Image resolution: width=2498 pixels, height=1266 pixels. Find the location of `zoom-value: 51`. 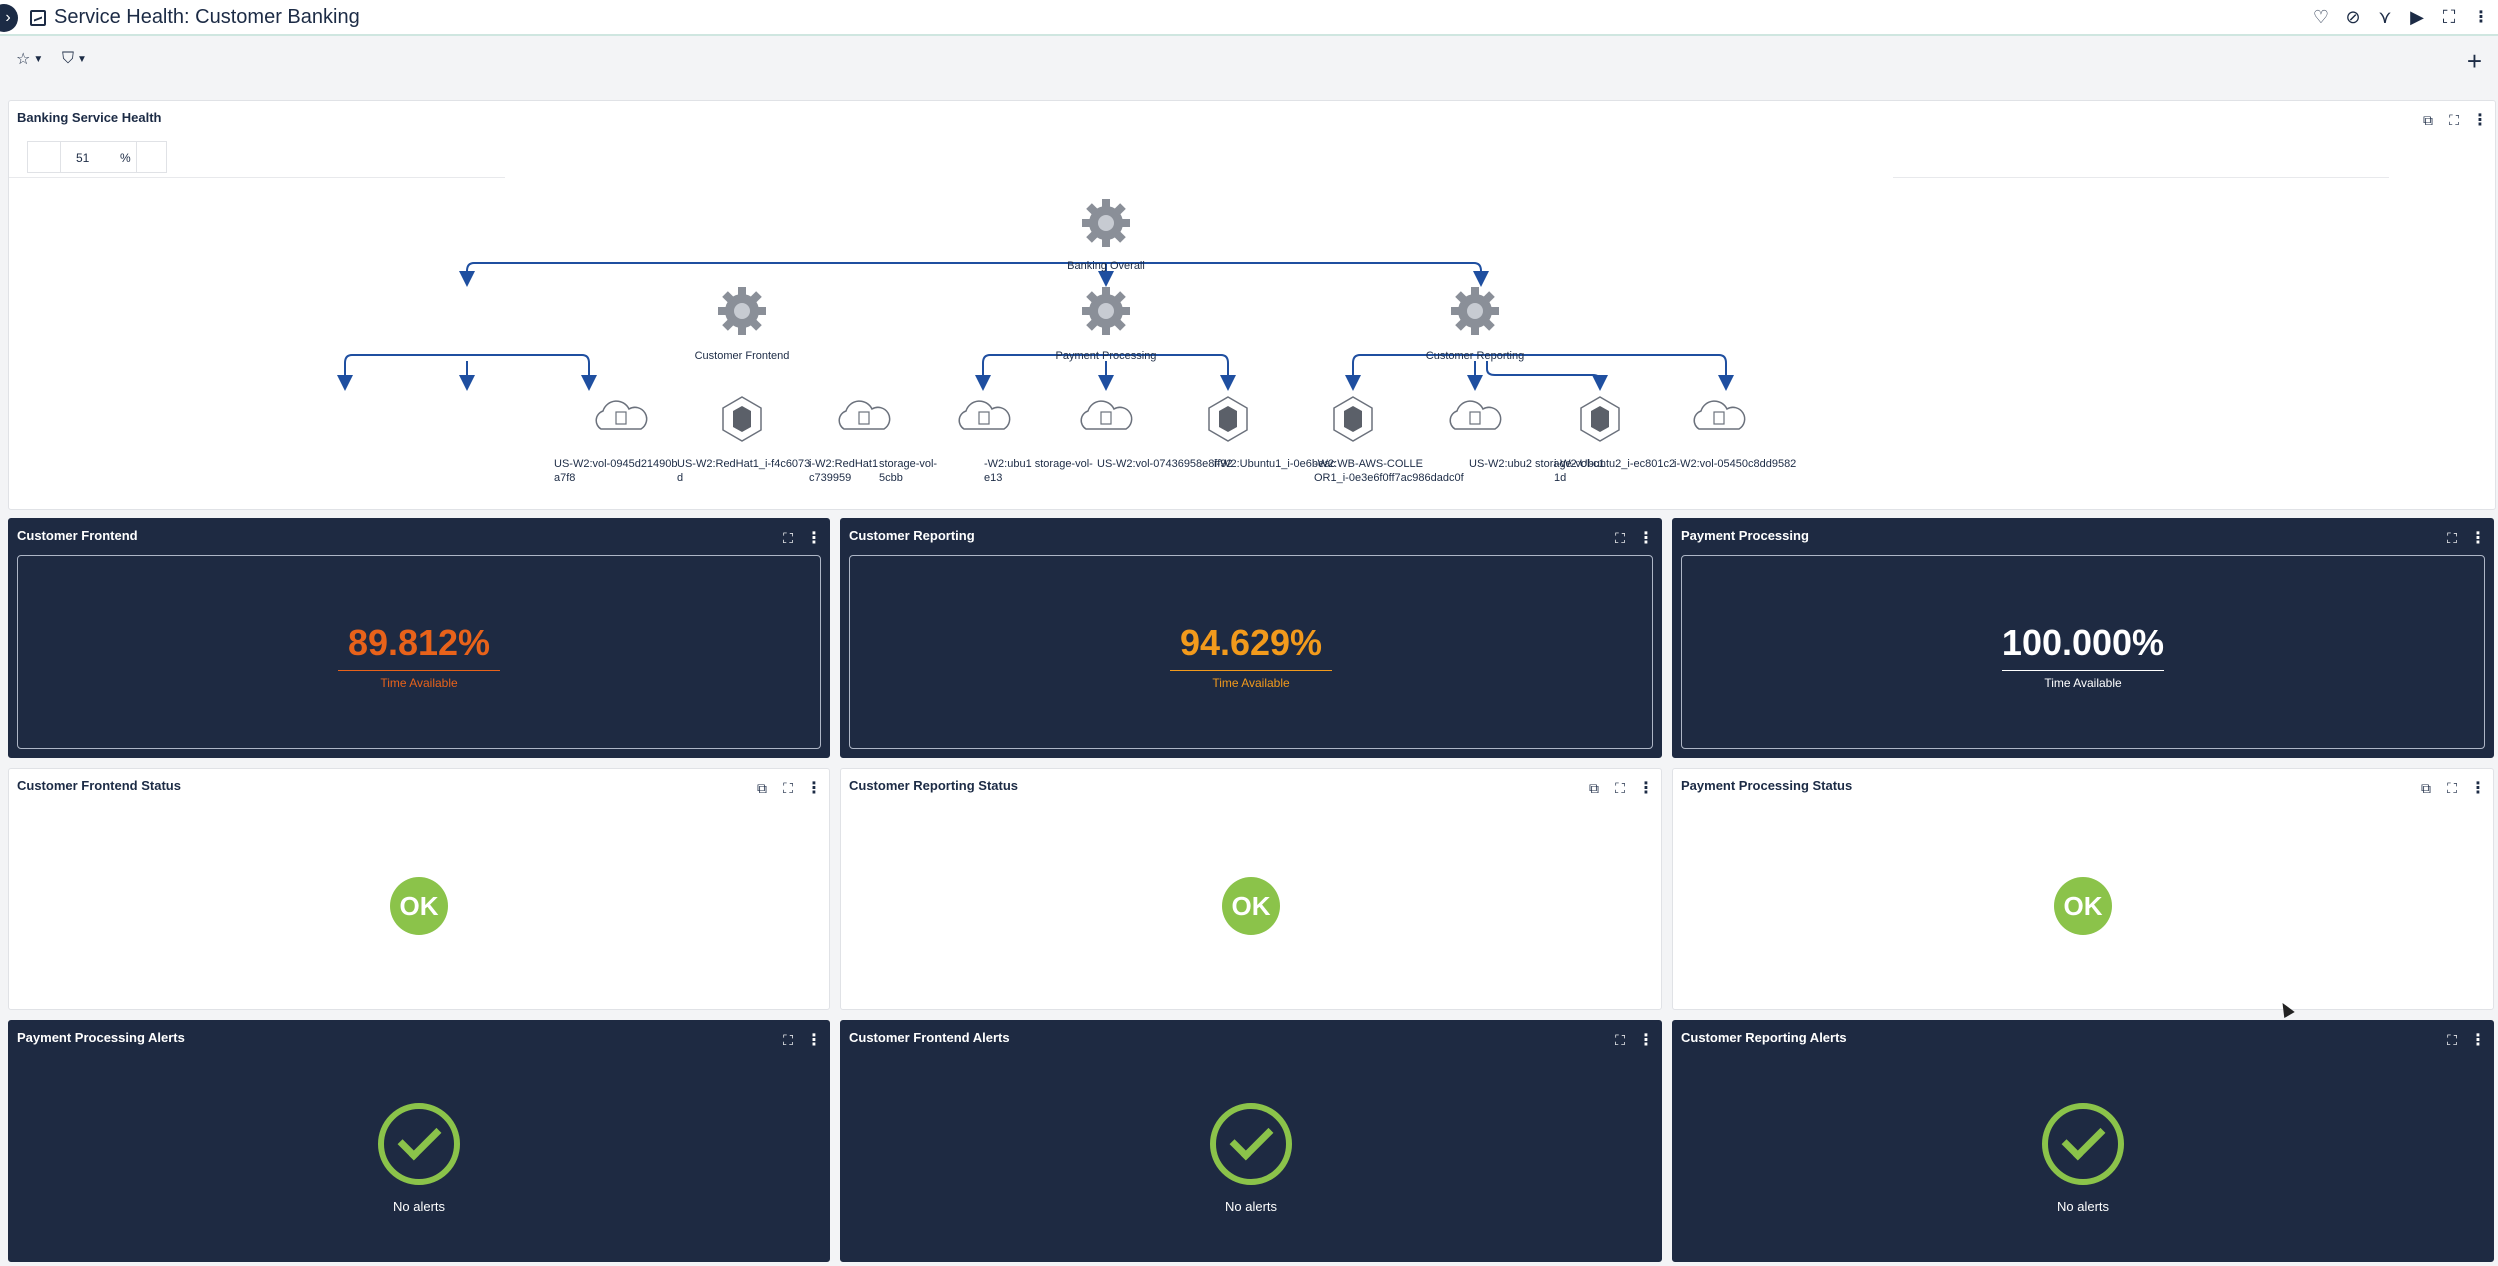

zoom-value: 51 is located at coordinates (83, 158).